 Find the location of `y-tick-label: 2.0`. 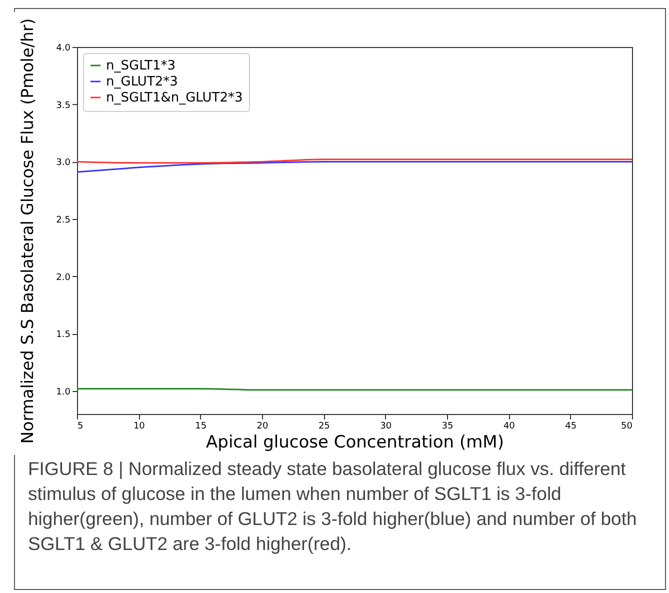

y-tick-label: 2.0 is located at coordinates (63, 277).